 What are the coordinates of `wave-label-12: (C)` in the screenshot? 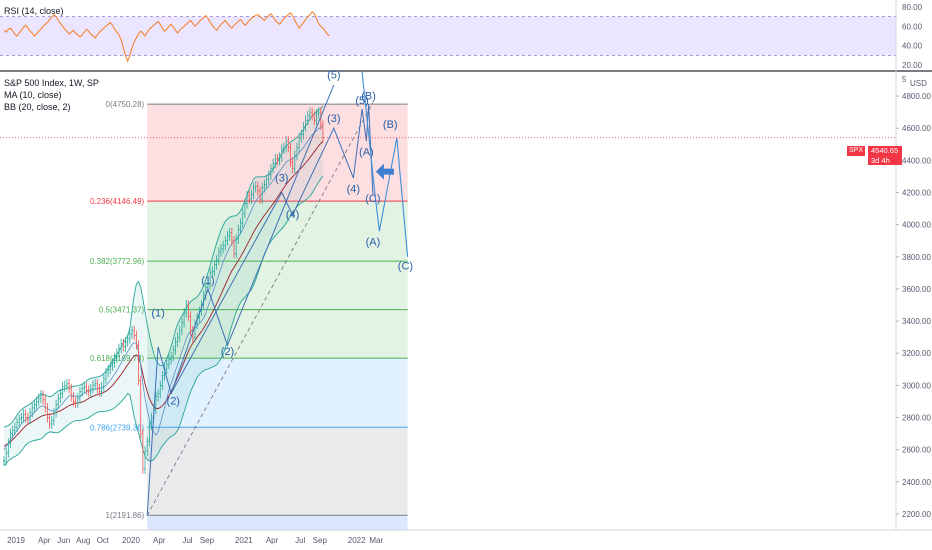 It's located at (372, 199).